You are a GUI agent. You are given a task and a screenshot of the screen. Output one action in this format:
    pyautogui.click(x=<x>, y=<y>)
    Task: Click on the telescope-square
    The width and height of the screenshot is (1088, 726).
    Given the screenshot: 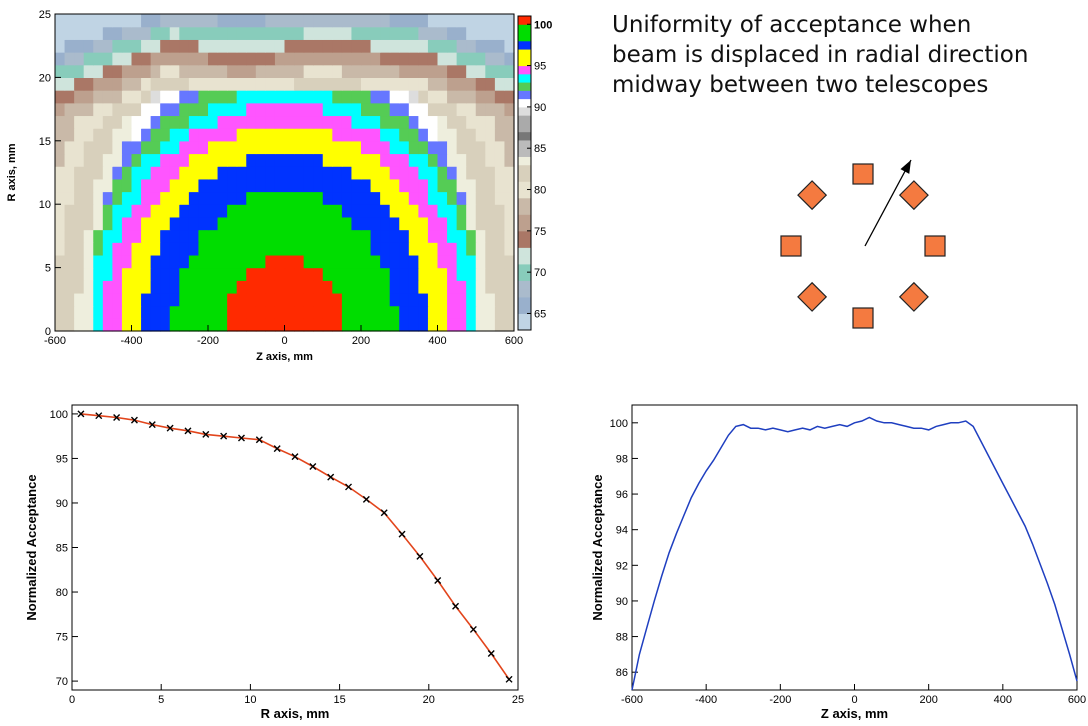 What is the action you would take?
    pyautogui.click(x=791, y=246)
    